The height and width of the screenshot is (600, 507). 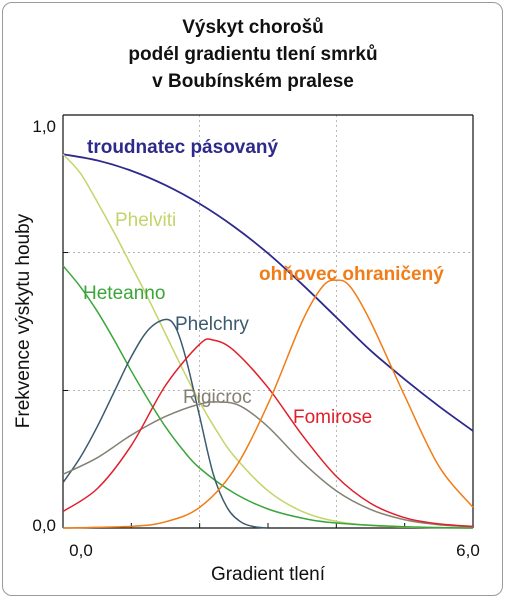 I want to click on series-label-troudnatec: troudnatec pásovaný, so click(x=183, y=147).